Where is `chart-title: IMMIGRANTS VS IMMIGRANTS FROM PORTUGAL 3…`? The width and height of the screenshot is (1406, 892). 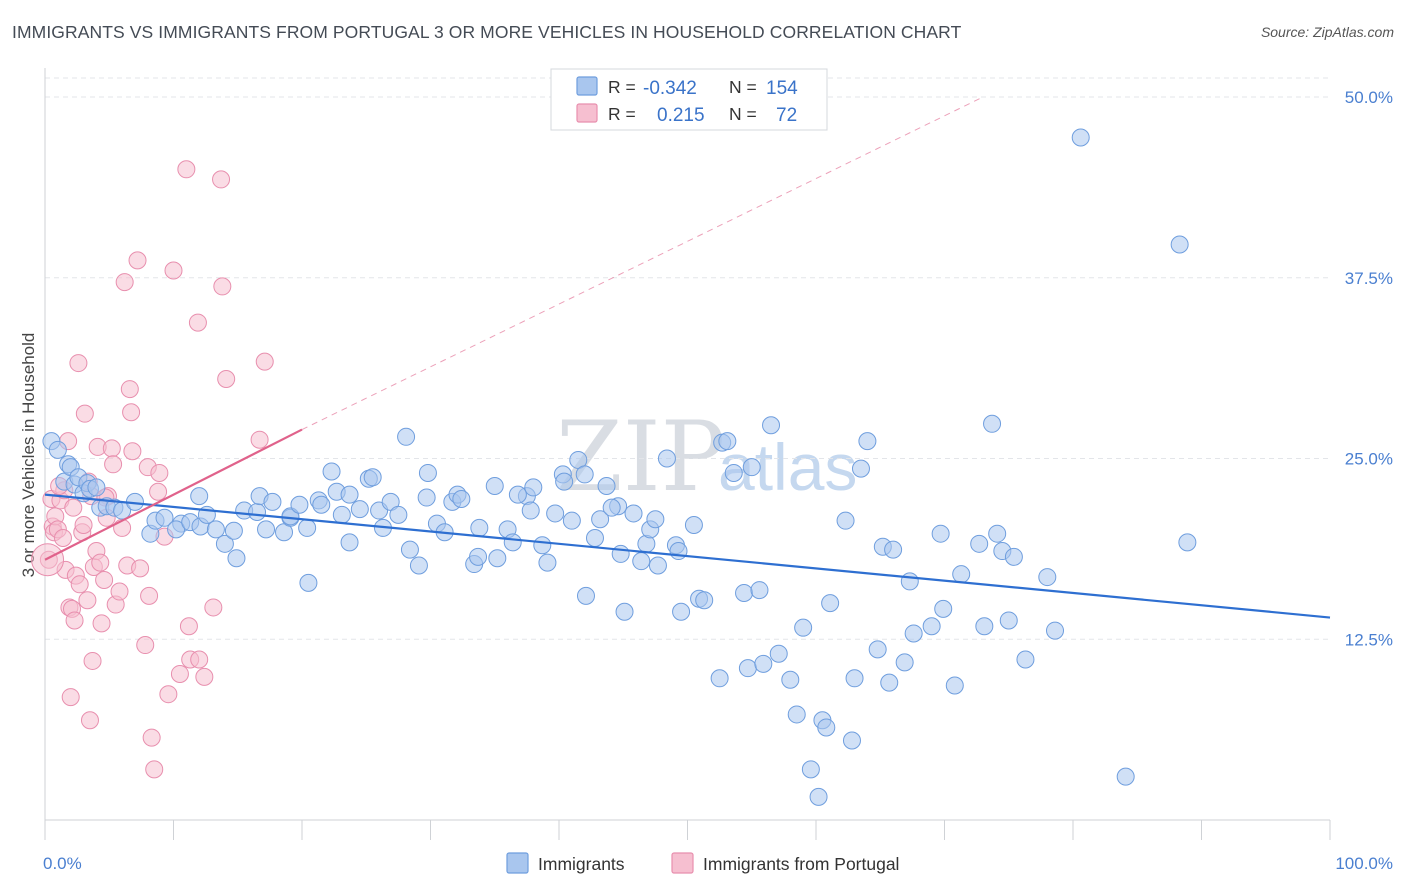
chart-title: IMMIGRANTS VS IMMIGRANTS FROM PORTUGAL 3… is located at coordinates (487, 32).